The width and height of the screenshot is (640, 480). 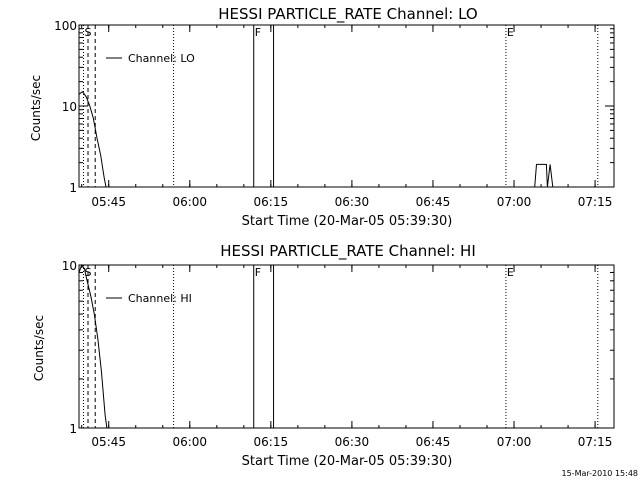 What do you see at coordinates (161, 58) in the screenshot?
I see `legend-label: Channel: LO` at bounding box center [161, 58].